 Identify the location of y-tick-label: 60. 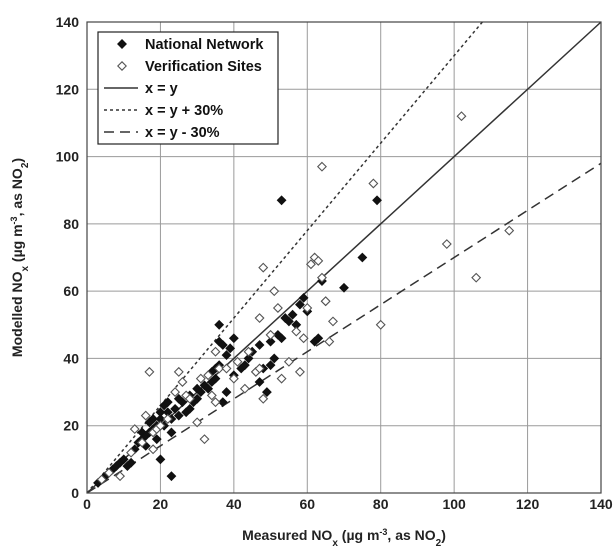
(71, 291).